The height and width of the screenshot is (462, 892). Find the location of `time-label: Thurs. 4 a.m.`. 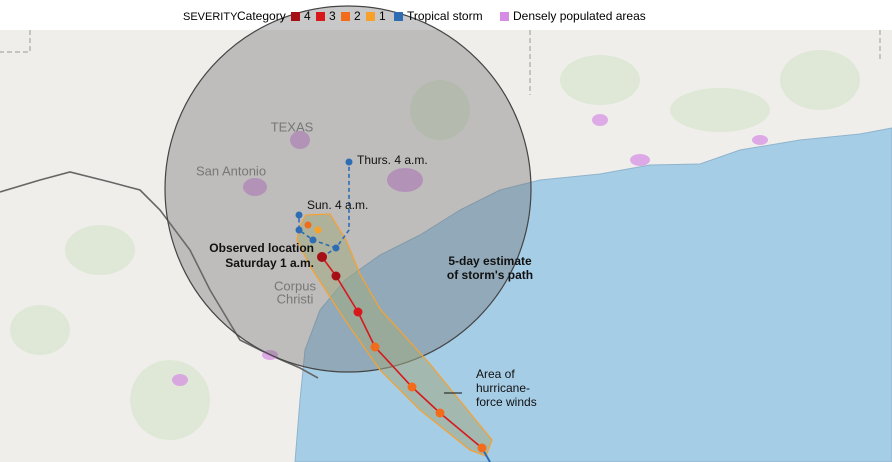

time-label: Thurs. 4 a.m. is located at coordinates (392, 160).